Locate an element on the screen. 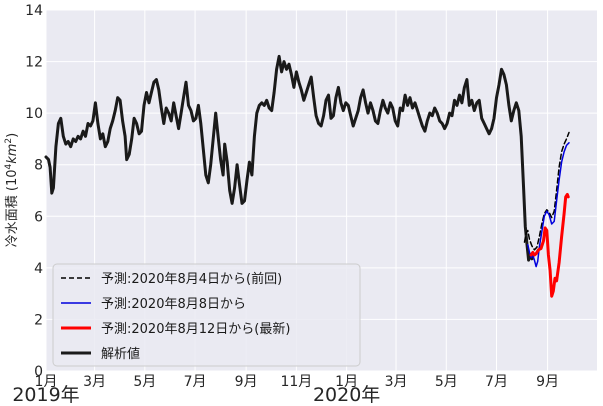 The height and width of the screenshot is (406, 603). y-tick-label: 10 is located at coordinates (34, 114).